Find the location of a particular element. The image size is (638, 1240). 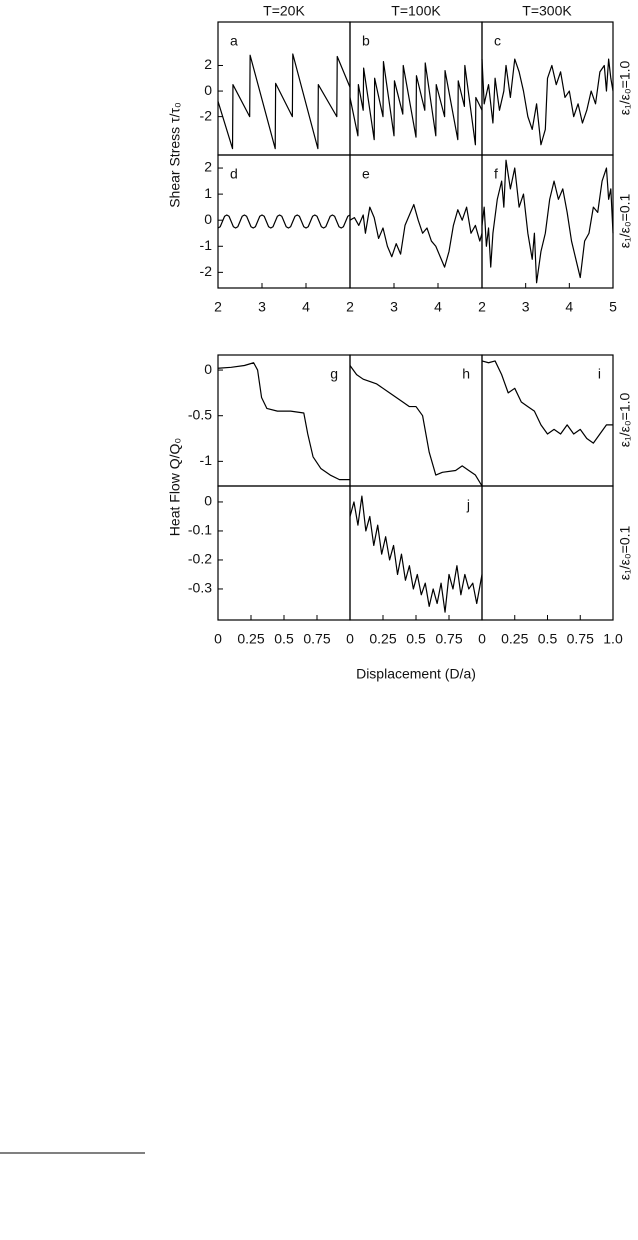

panel-label: b is located at coordinates (366, 41).